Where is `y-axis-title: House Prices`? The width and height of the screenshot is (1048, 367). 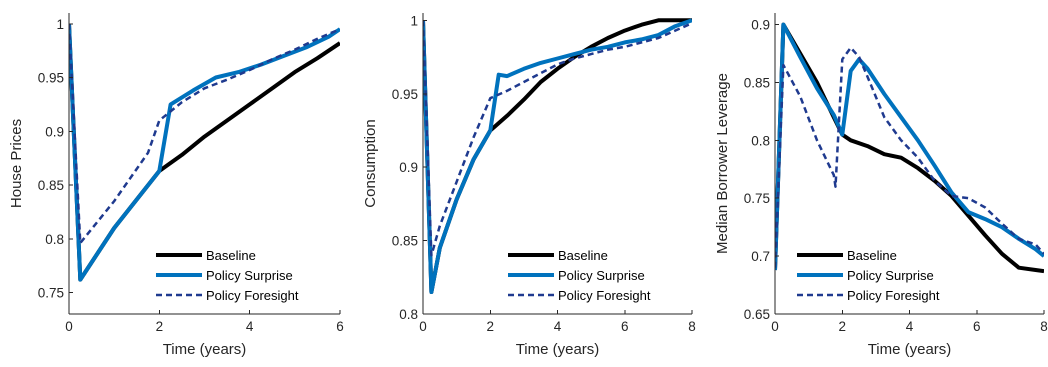 y-axis-title: House Prices is located at coordinates (16, 163).